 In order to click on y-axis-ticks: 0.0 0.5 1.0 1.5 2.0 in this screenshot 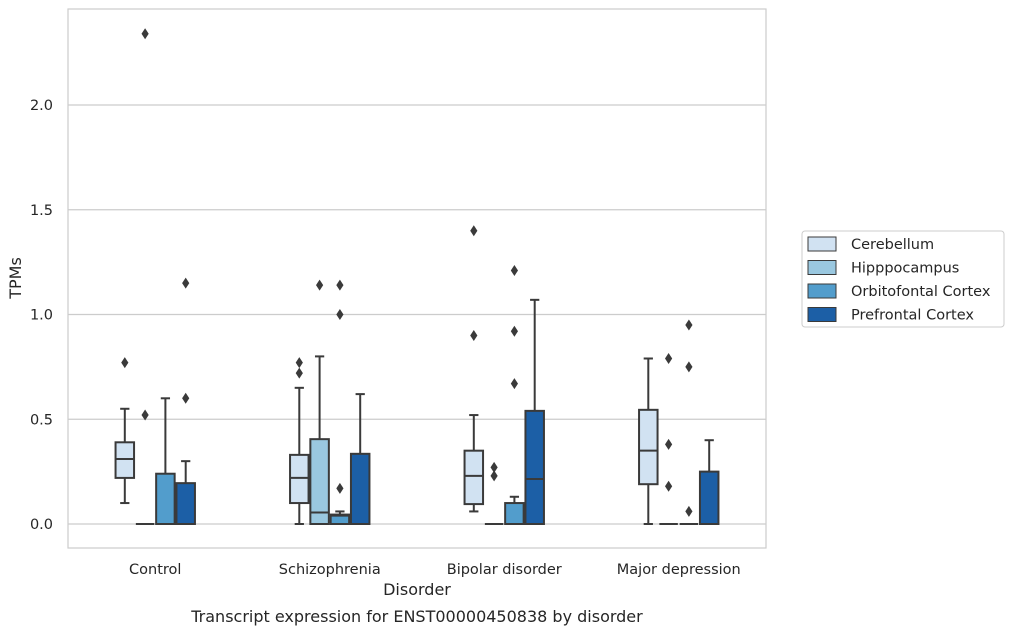, I will do `click(41, 315)`.